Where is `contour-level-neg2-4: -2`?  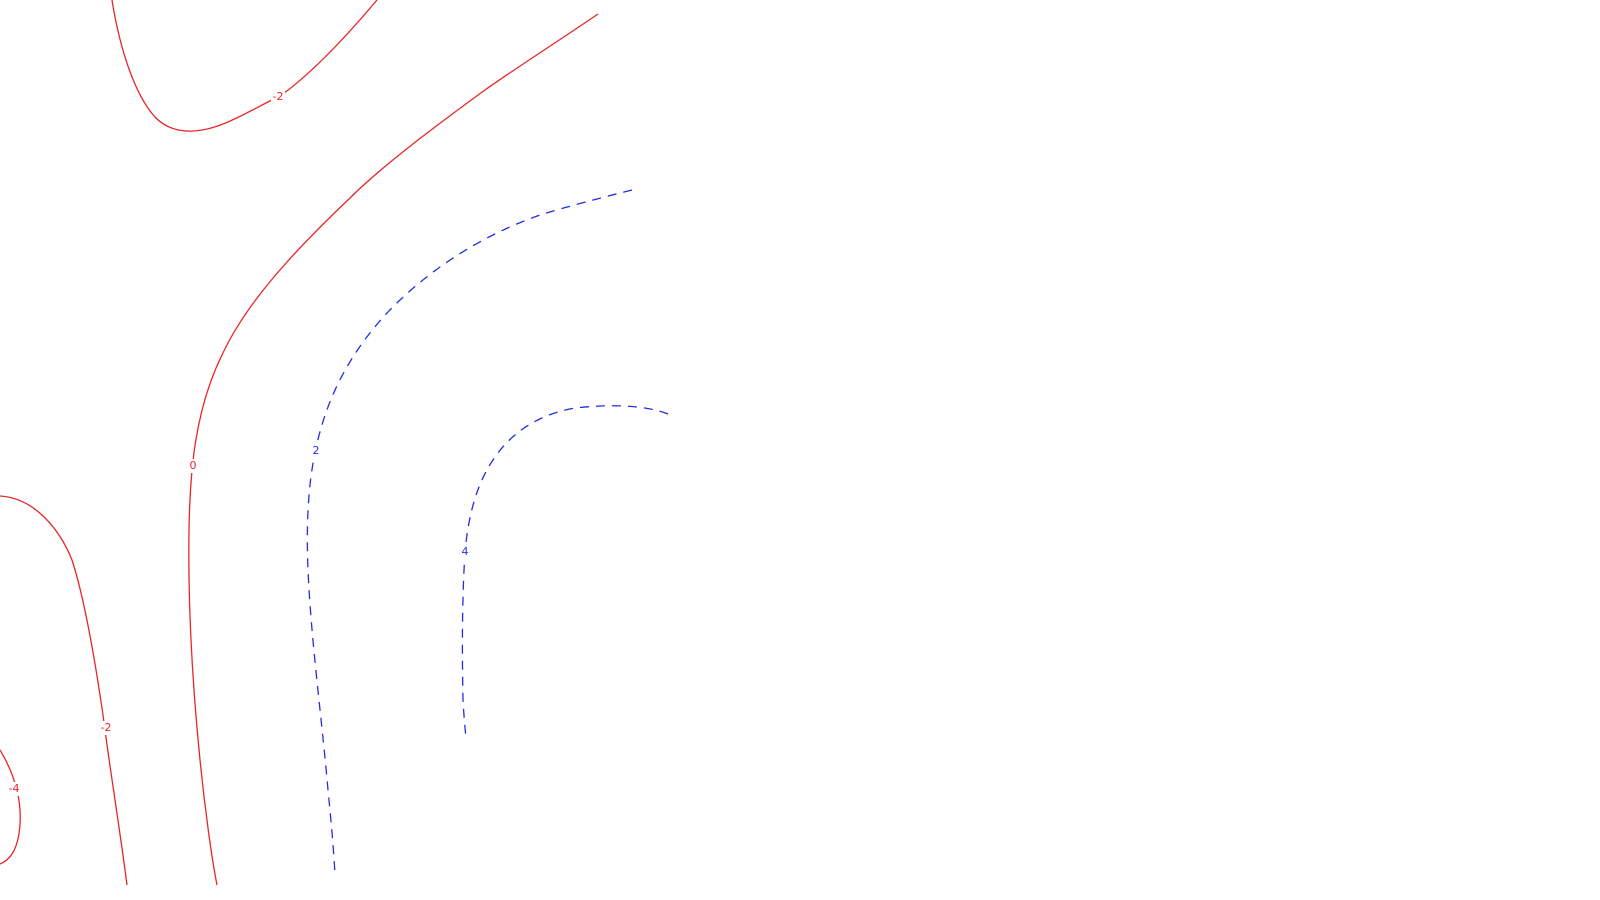
contour-level-neg2-4: -2 is located at coordinates (64, 690).